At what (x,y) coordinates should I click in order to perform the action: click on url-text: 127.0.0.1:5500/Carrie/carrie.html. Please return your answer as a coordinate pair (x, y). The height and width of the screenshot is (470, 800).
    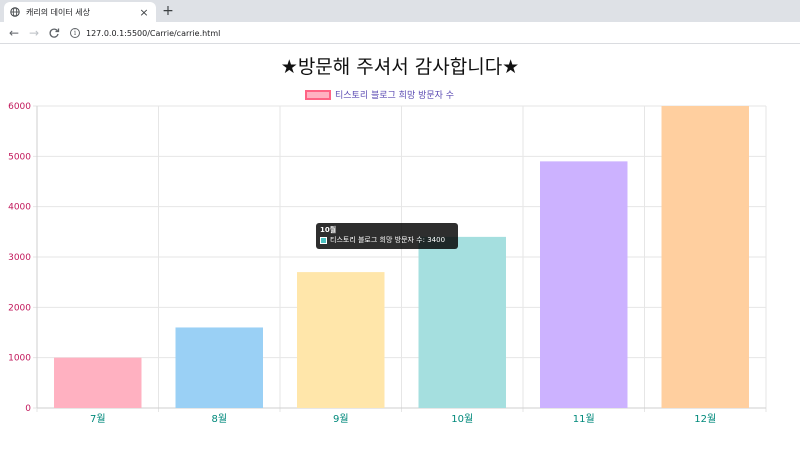
    Looking at the image, I should click on (153, 33).